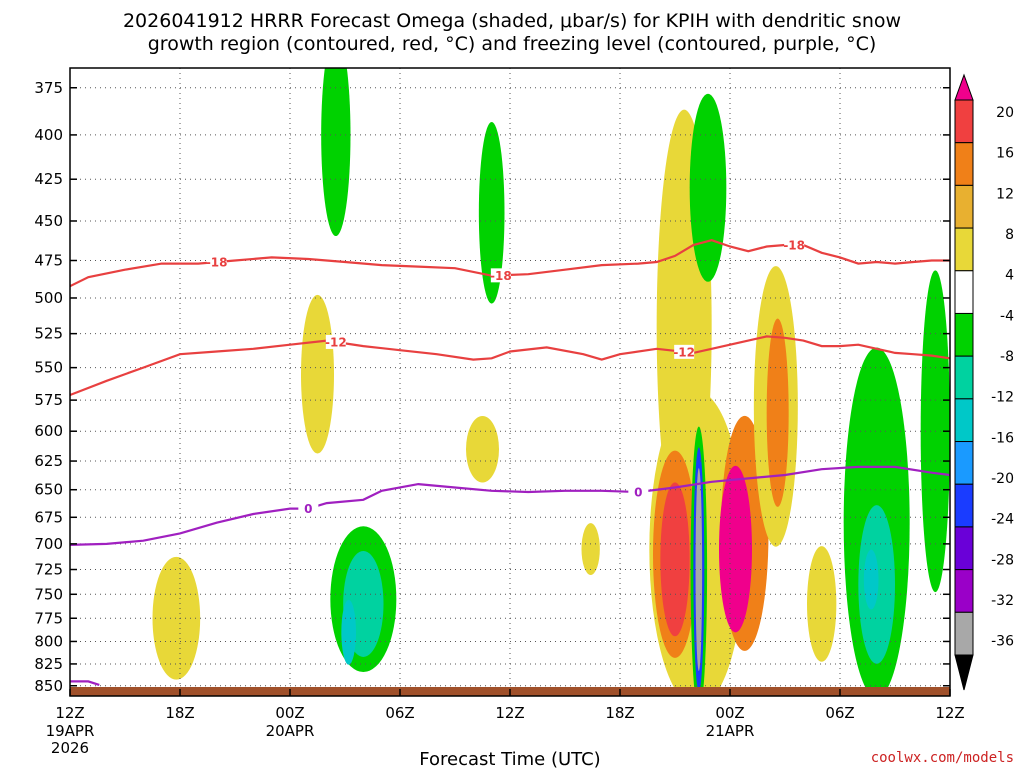 This screenshot has height=768, width=1024. I want to click on colorbar-label: 20, so click(1005, 113).